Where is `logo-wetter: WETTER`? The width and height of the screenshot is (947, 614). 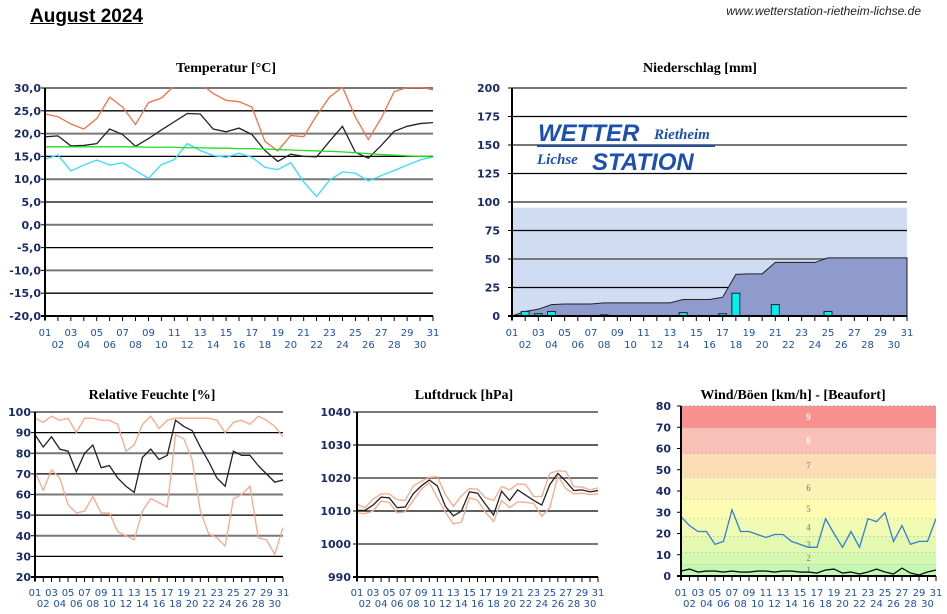
logo-wetter: WETTER is located at coordinates (589, 133).